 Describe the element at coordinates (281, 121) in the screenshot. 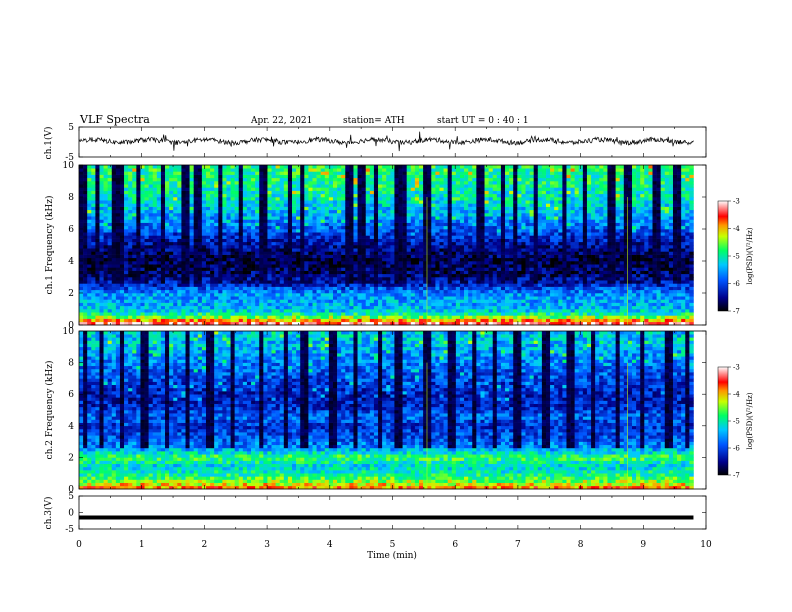

I see `date-label: Apr. 22, 2021` at that location.